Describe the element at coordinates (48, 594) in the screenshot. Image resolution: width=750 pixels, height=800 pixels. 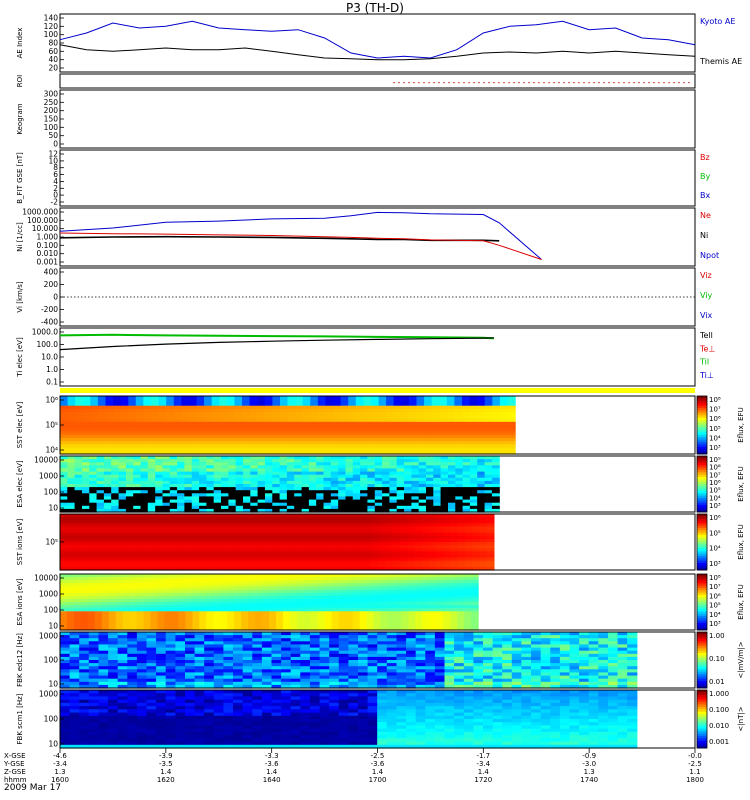
I see `y-tick-label: 1000` at that location.